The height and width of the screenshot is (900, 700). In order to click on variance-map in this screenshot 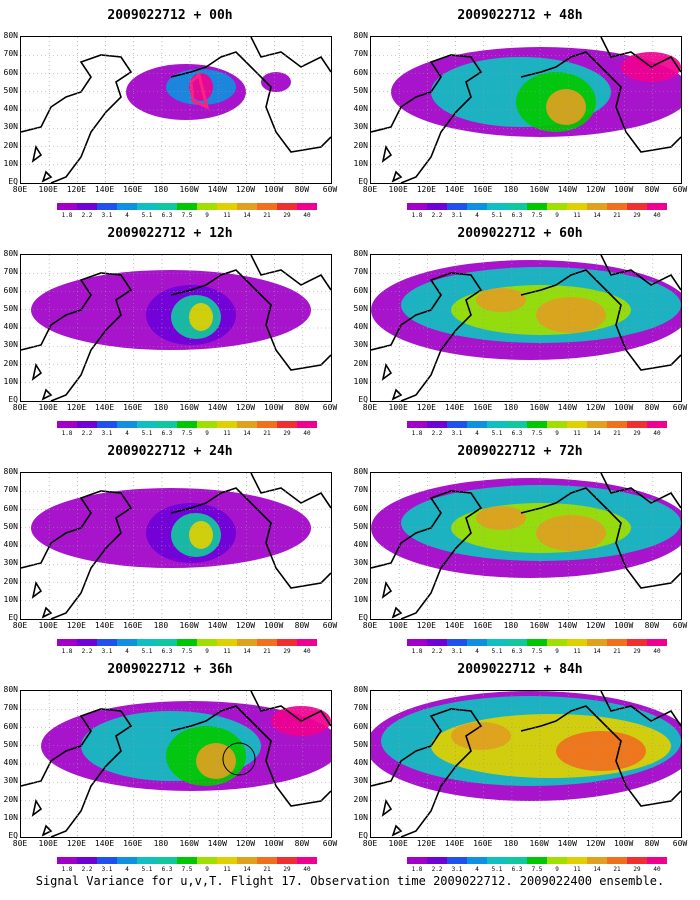, I will do `click(176, 546)`.